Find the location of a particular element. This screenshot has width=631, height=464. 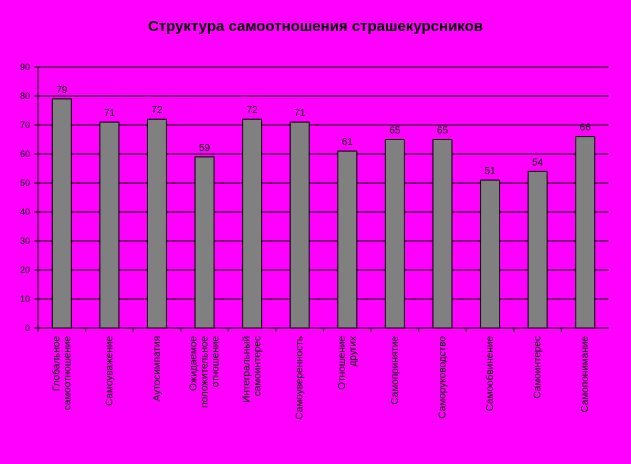

x-tick-label: Самоуважение is located at coordinates (109, 371).